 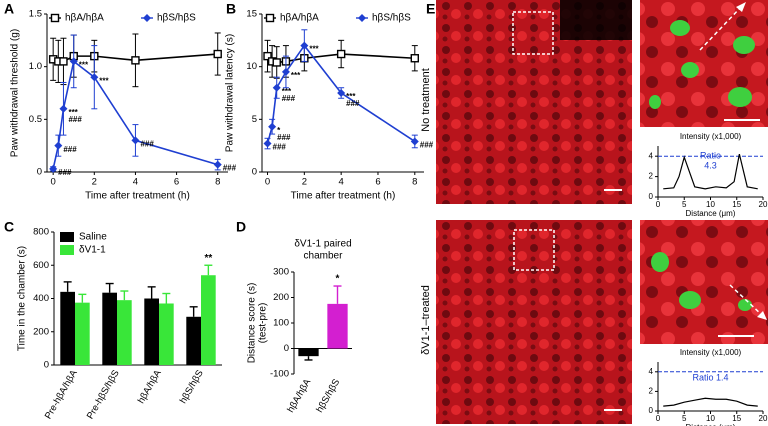 What do you see at coordinates (710, 418) in the screenshot?
I see `x-tick-label: 10` at bounding box center [710, 418].